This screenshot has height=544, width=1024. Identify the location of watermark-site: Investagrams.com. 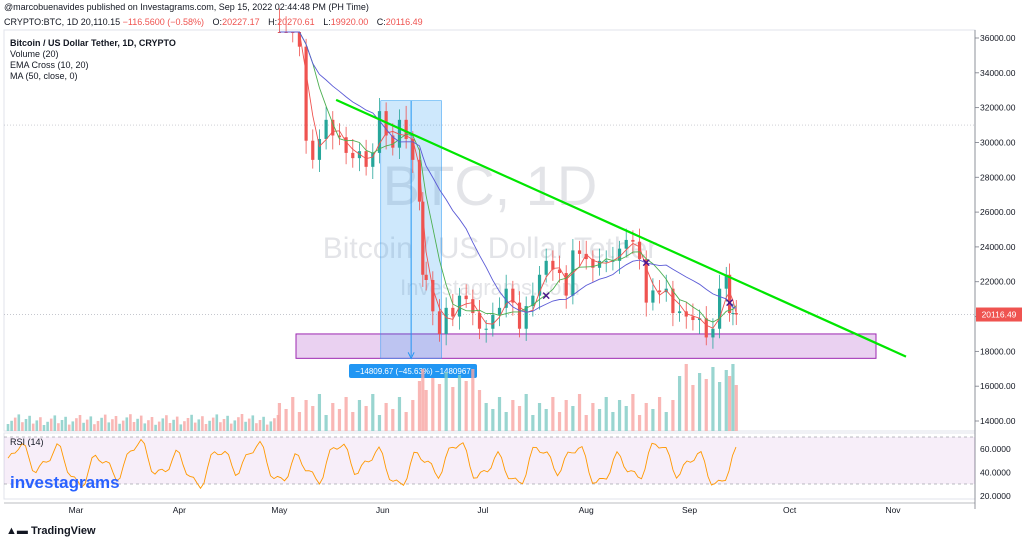
(490, 287).